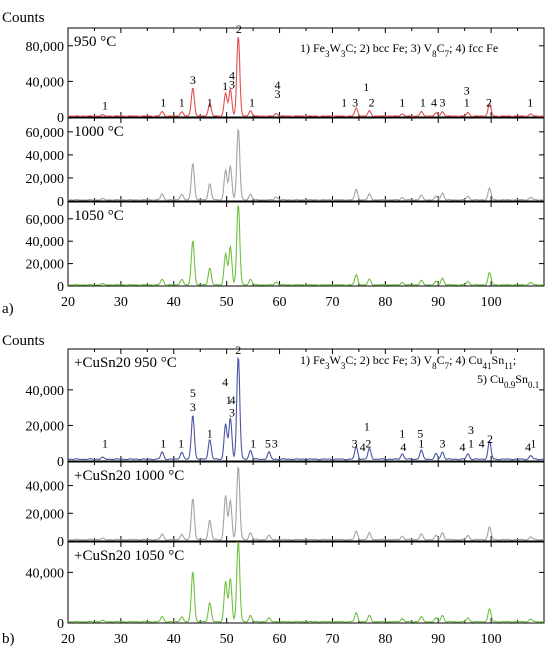  I want to click on phase-legend: 1) Fe3W3C; 2) bcc Fe; 3) V8C7; 4) fcc Fe, so click(399, 50).